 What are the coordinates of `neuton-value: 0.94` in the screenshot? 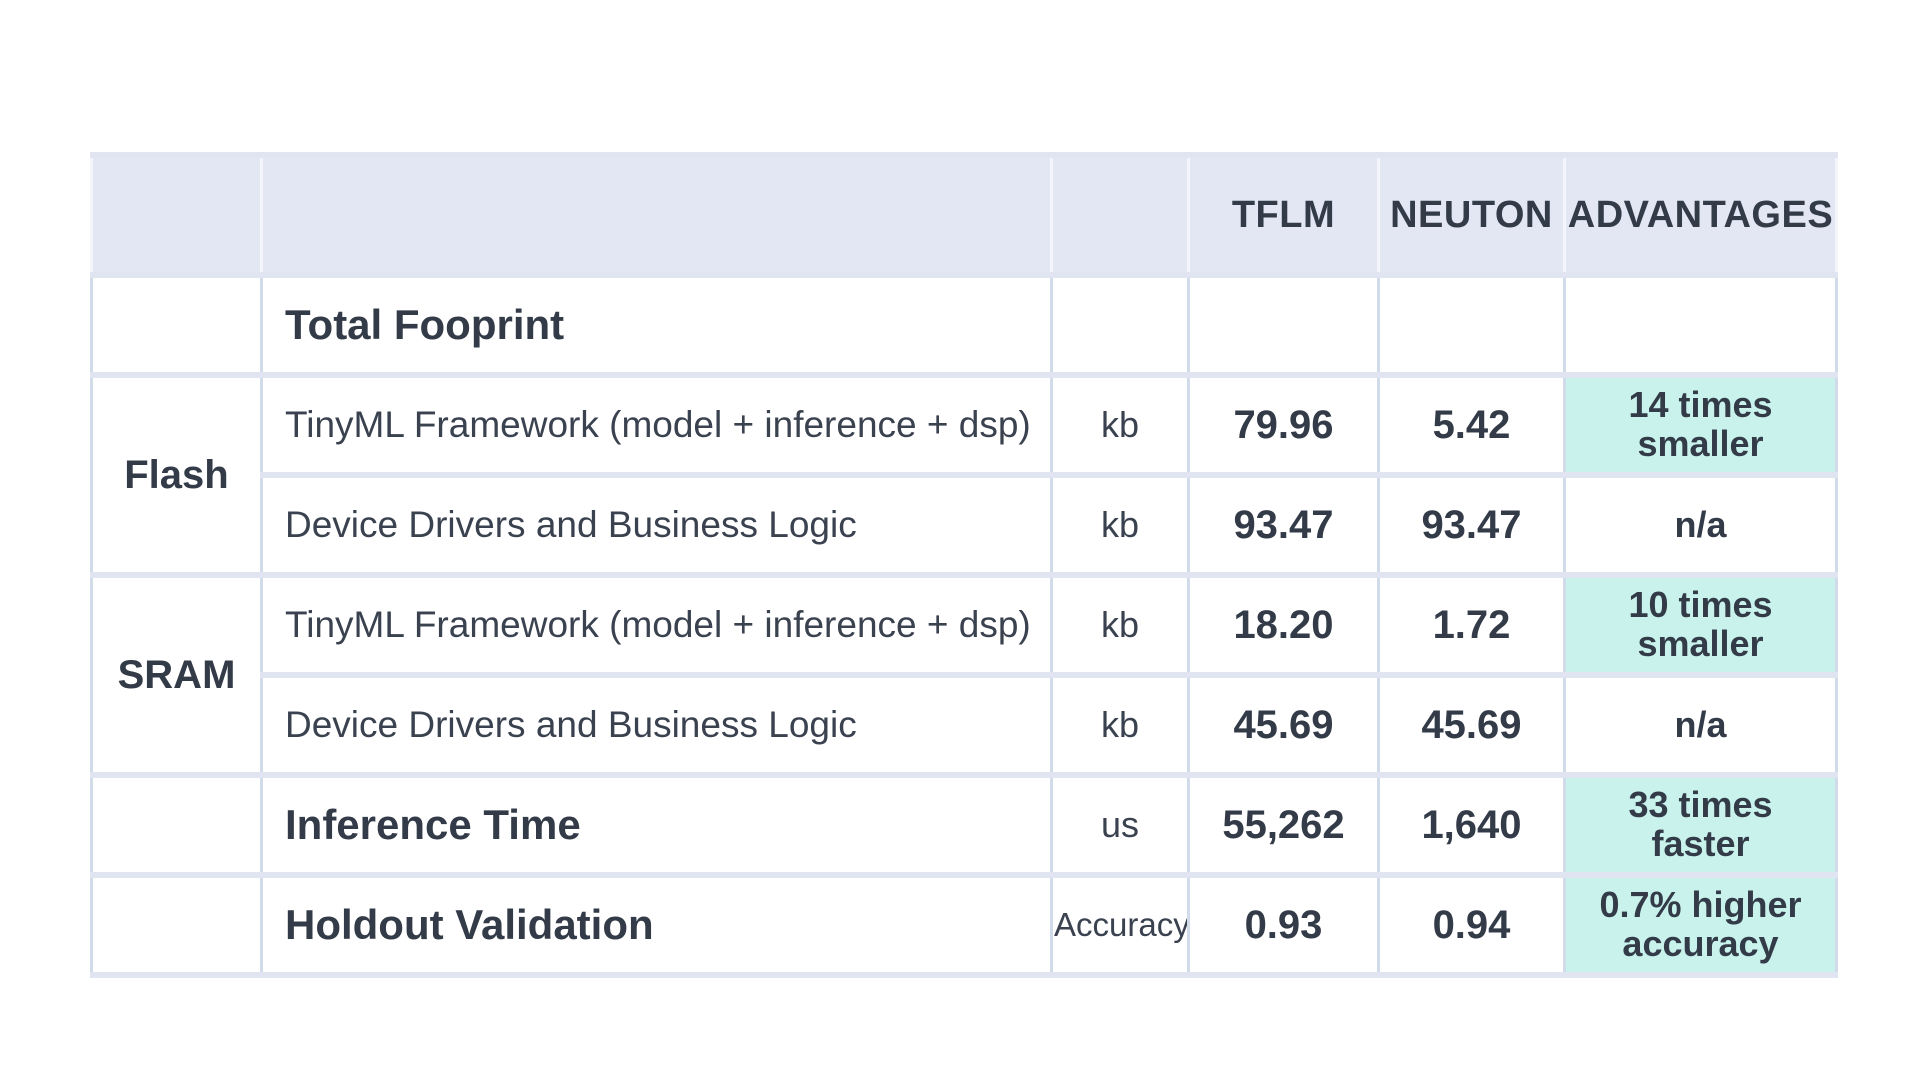 It's located at (1471, 925).